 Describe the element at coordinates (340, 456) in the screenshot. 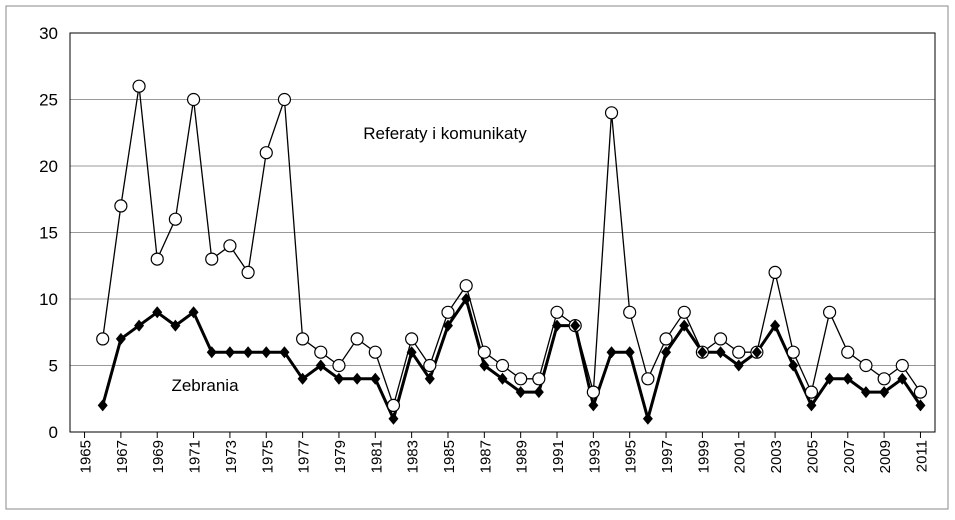

I see `x-tick-label: 1979` at that location.